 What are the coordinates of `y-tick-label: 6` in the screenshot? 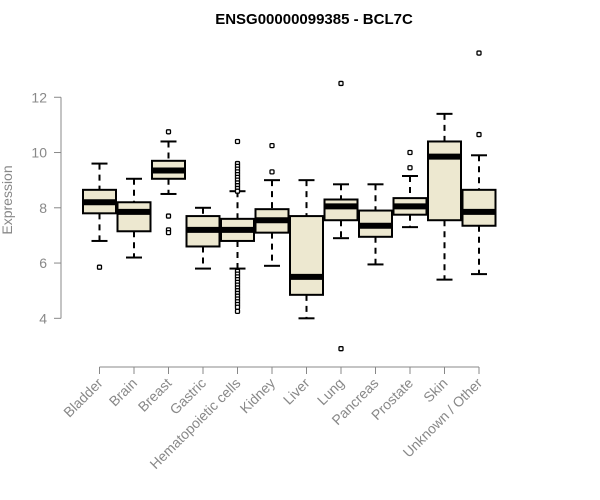 It's located at (43, 263).